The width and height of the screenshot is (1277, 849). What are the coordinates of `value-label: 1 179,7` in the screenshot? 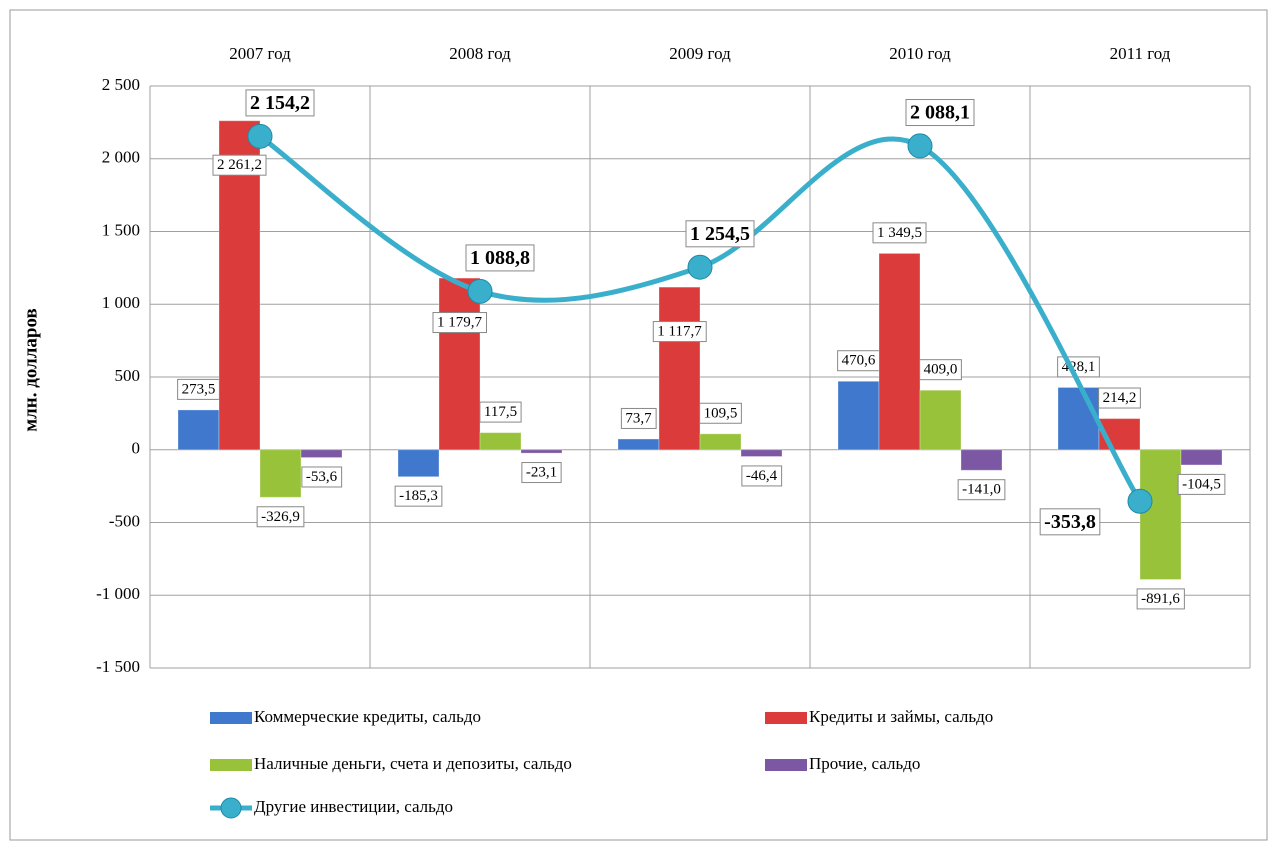 It's located at (459, 323).